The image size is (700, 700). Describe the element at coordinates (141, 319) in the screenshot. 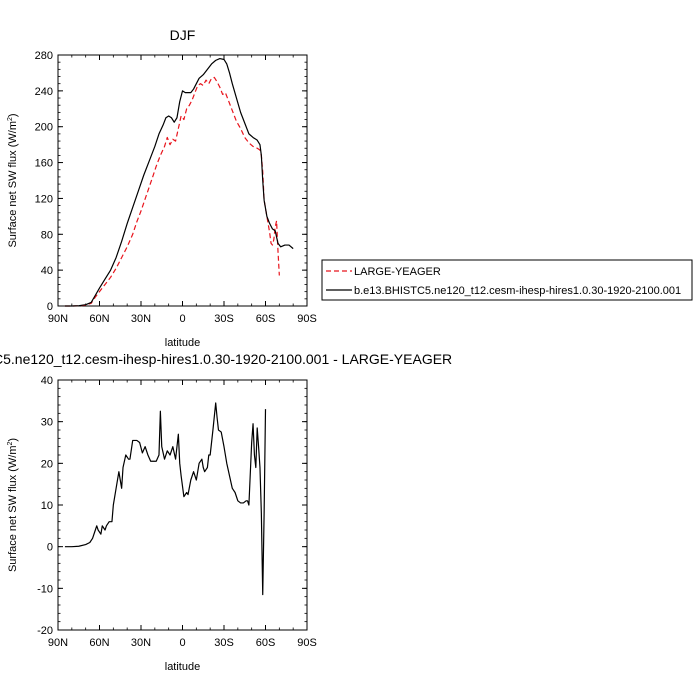

I see `top-x-tick-label: 30N` at that location.